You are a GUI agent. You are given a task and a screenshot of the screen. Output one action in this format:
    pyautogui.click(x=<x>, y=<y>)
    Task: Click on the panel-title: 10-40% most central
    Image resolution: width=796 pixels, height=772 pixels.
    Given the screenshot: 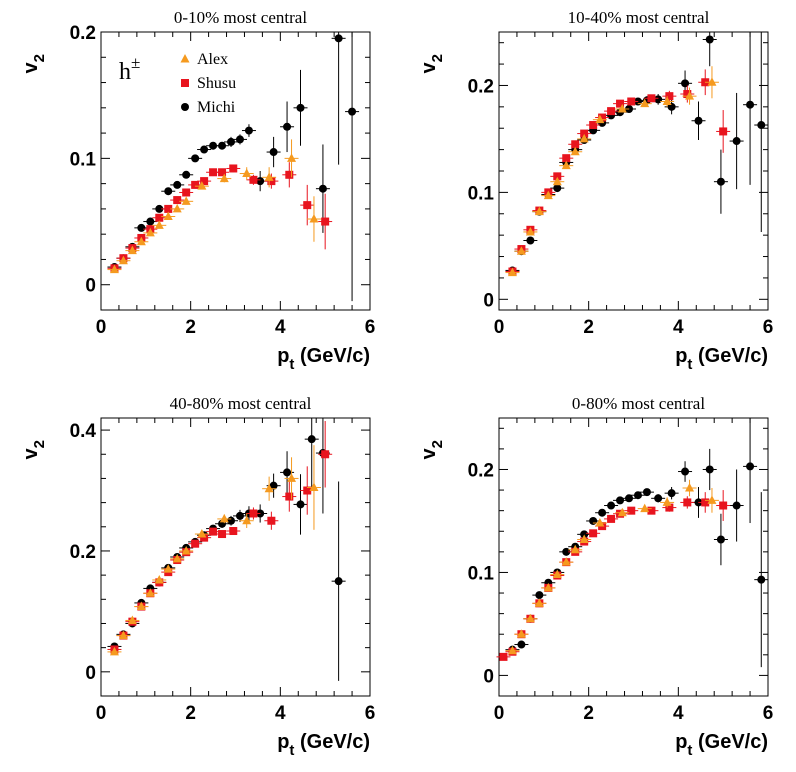 What is the action you would take?
    pyautogui.click(x=639, y=17)
    